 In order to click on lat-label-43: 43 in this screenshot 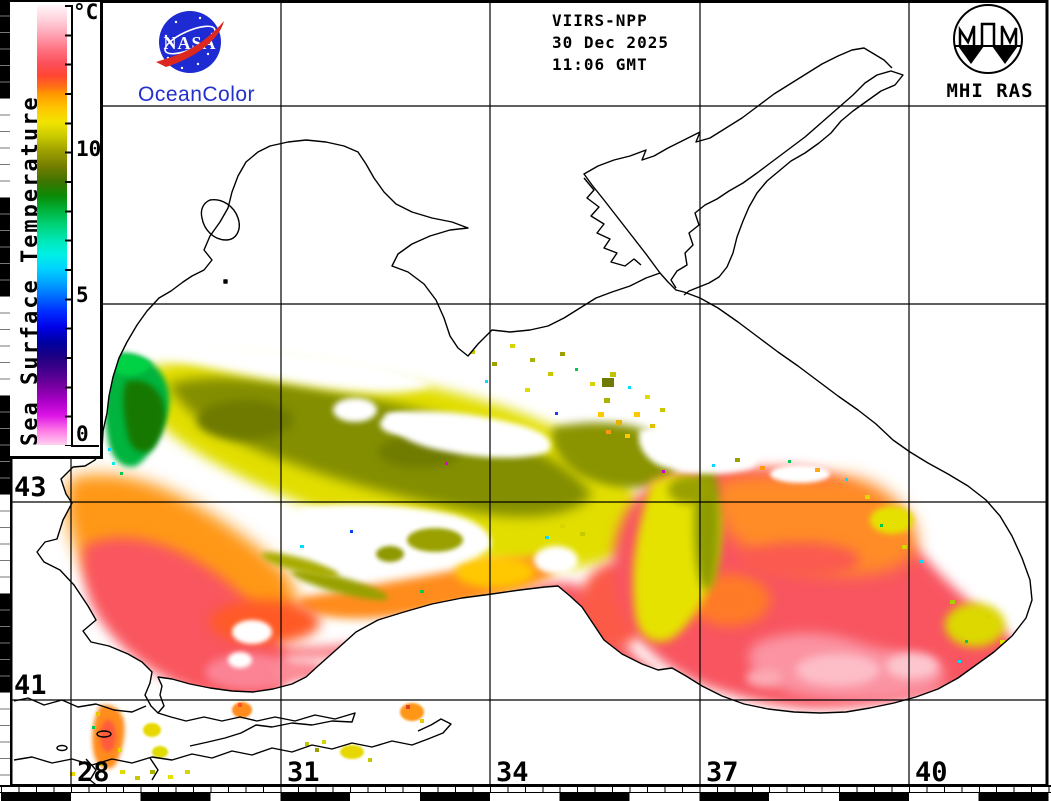, I will do `click(30, 487)`.